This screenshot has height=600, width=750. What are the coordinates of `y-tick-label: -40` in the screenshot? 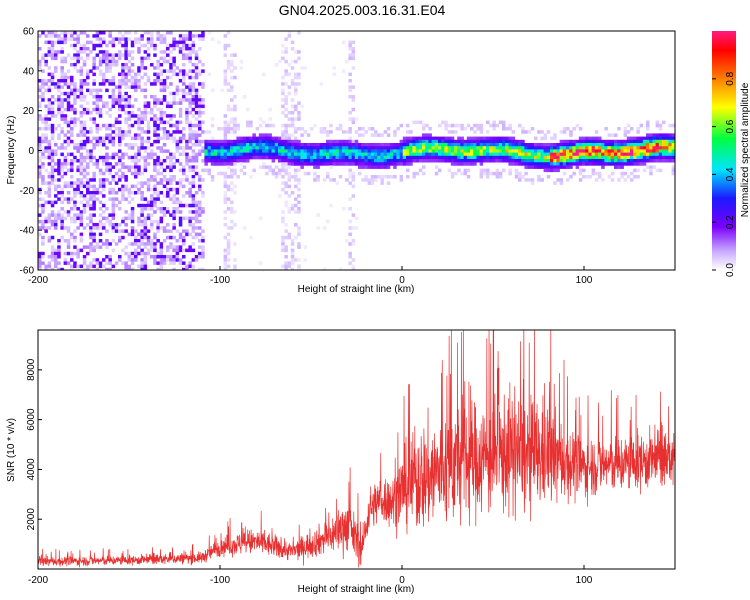 It's located at (27, 231).